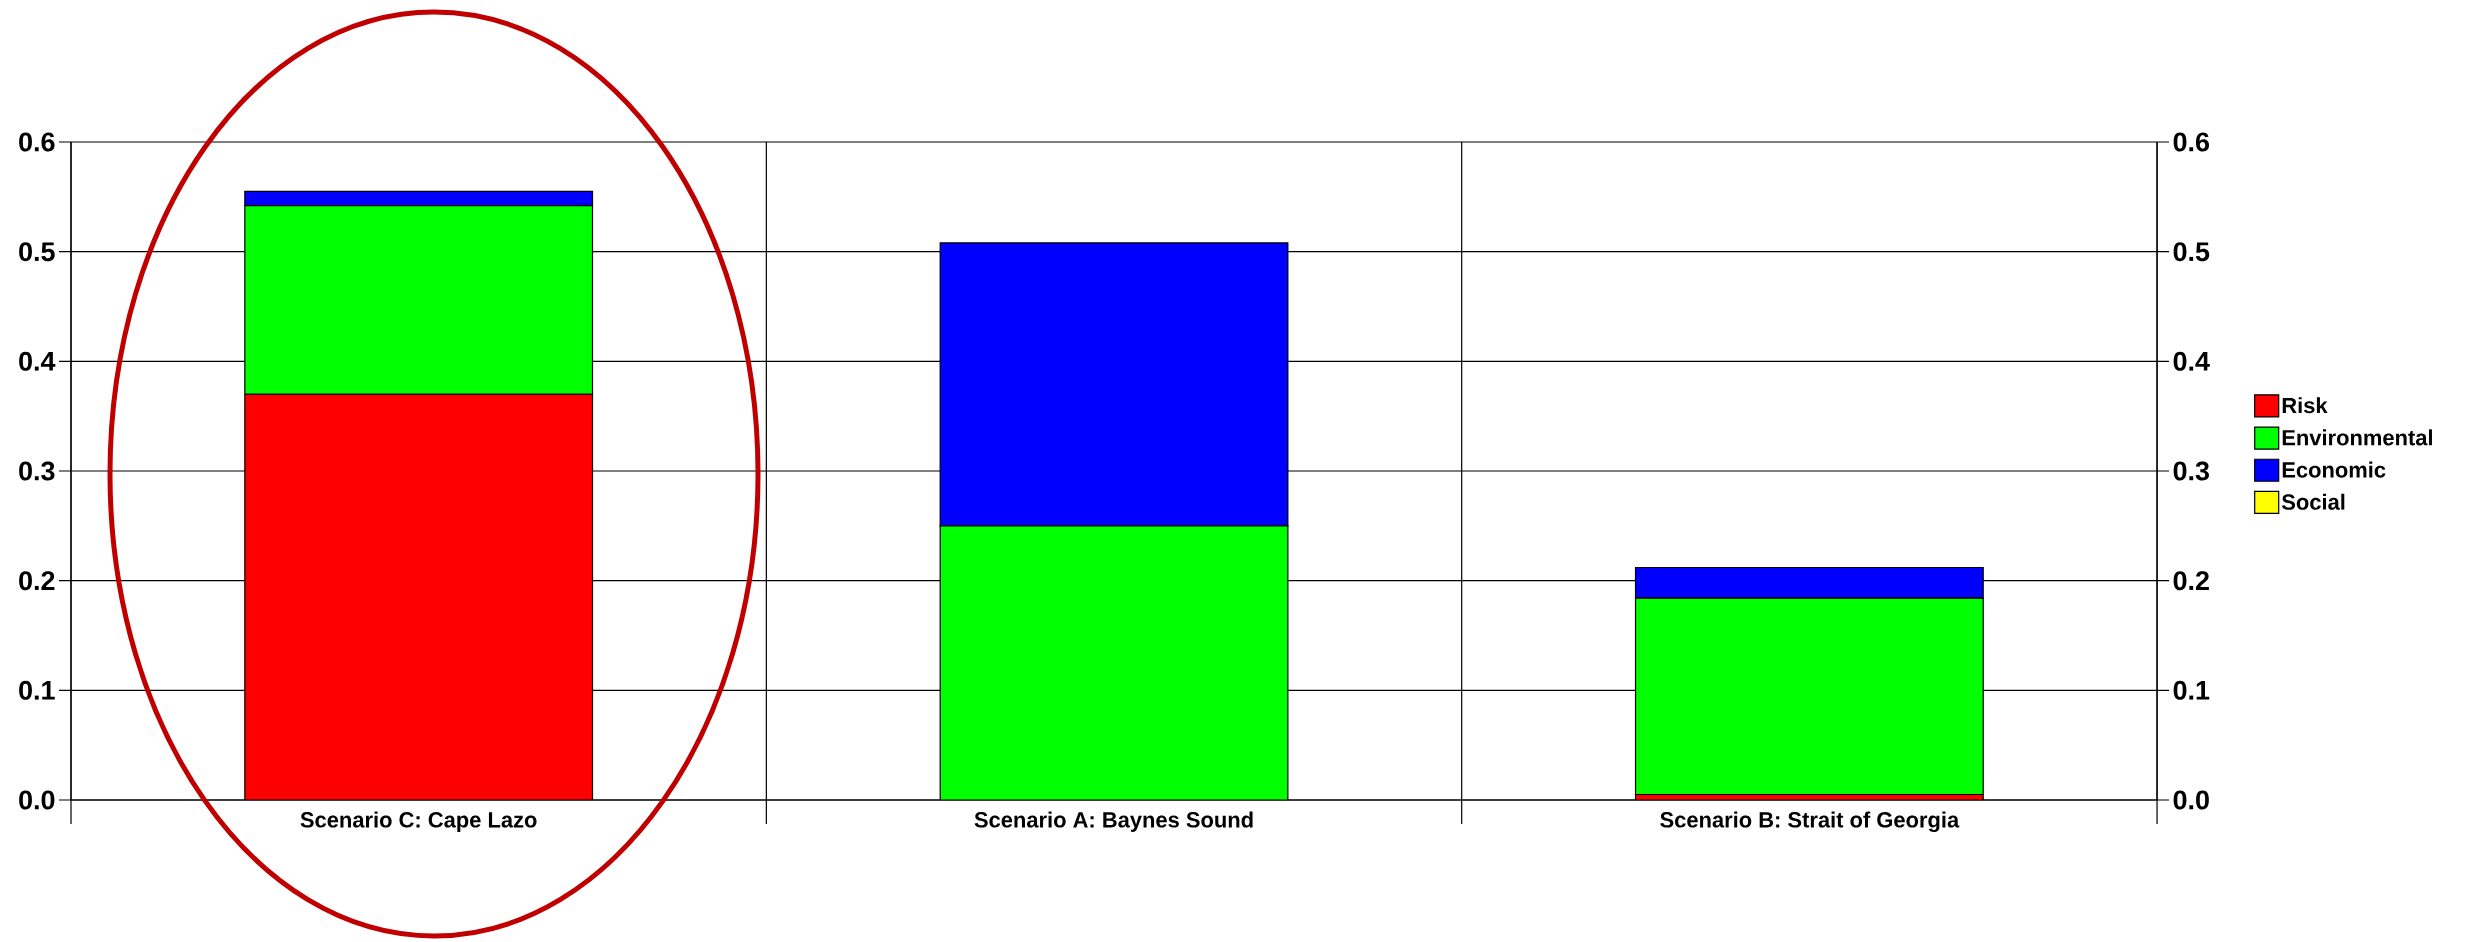 This screenshot has height=942, width=2476. I want to click on y2-tick-label: 0.5, so click(2191, 252).